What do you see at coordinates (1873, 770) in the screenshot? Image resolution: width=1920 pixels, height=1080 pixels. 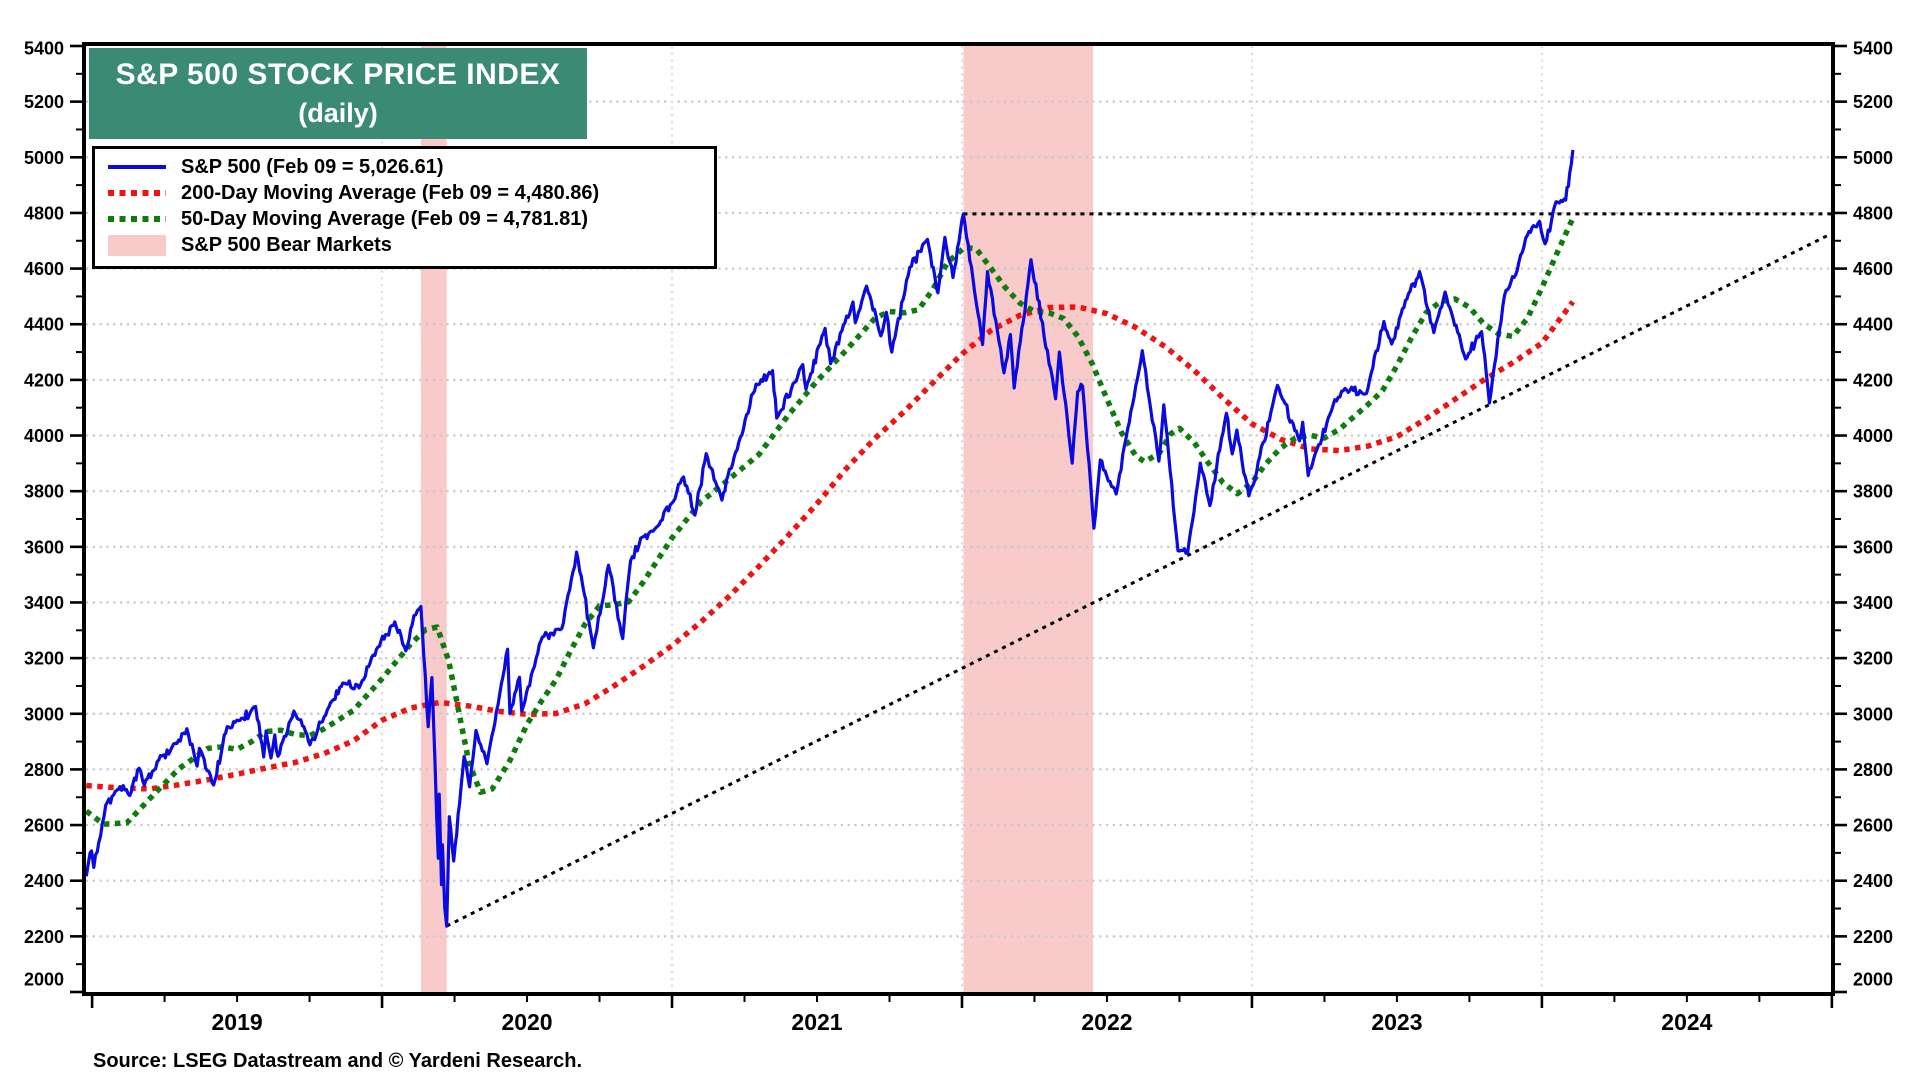 I see `y-axis-label-right: 2800` at bounding box center [1873, 770].